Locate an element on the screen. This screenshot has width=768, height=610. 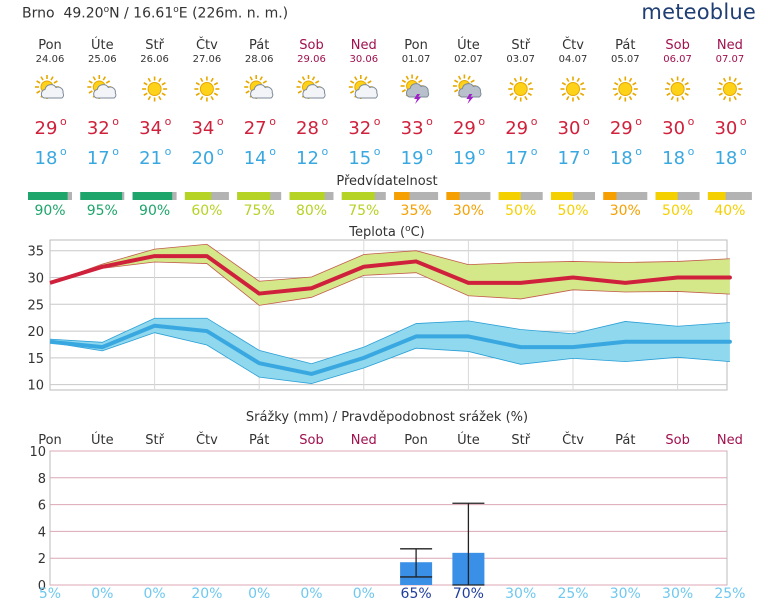
day-name: Čtv is located at coordinates (573, 45).